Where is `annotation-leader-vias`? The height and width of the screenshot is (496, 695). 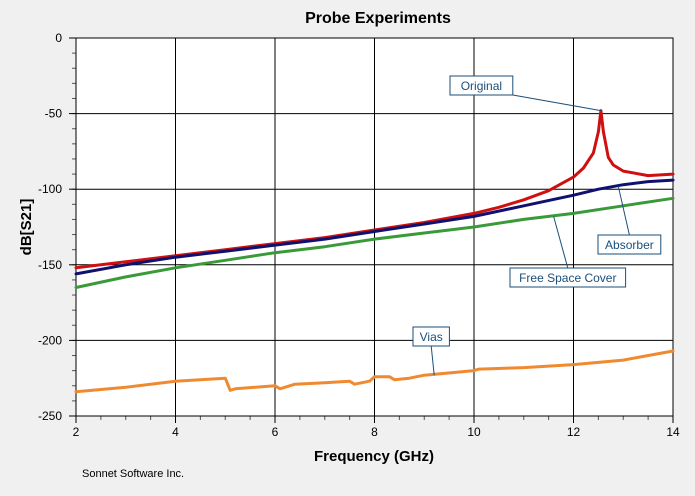 annotation-leader-vias is located at coordinates (432, 360).